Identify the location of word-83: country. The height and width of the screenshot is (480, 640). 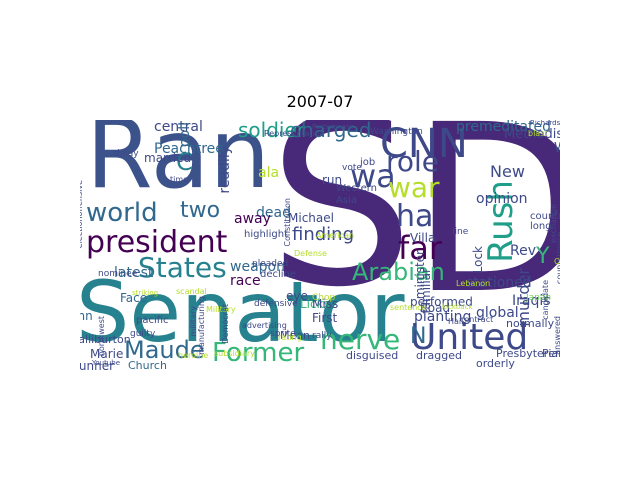
(545, 216).